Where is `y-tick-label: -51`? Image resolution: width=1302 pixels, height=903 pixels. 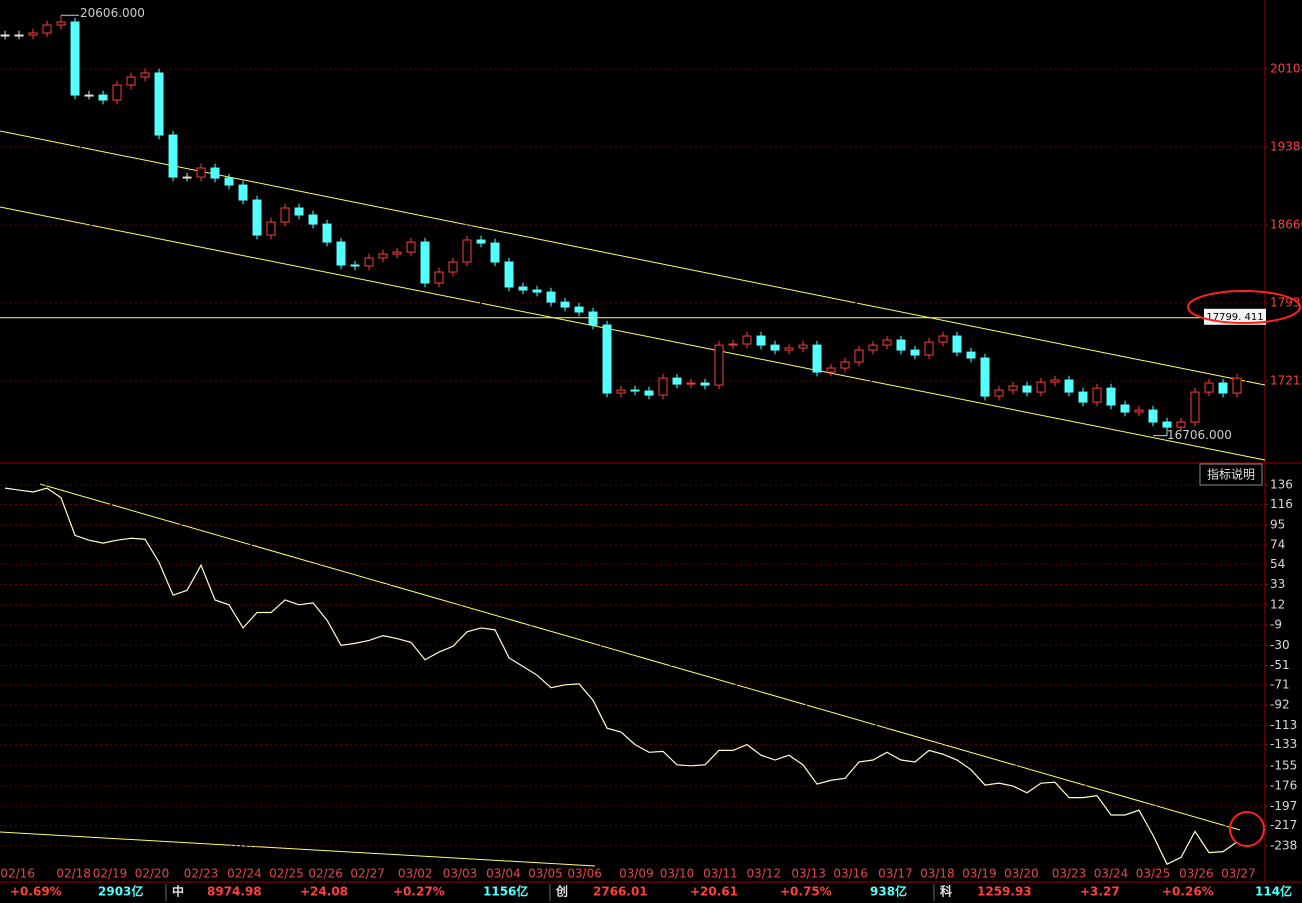 y-tick-label: -51 is located at coordinates (1280, 665).